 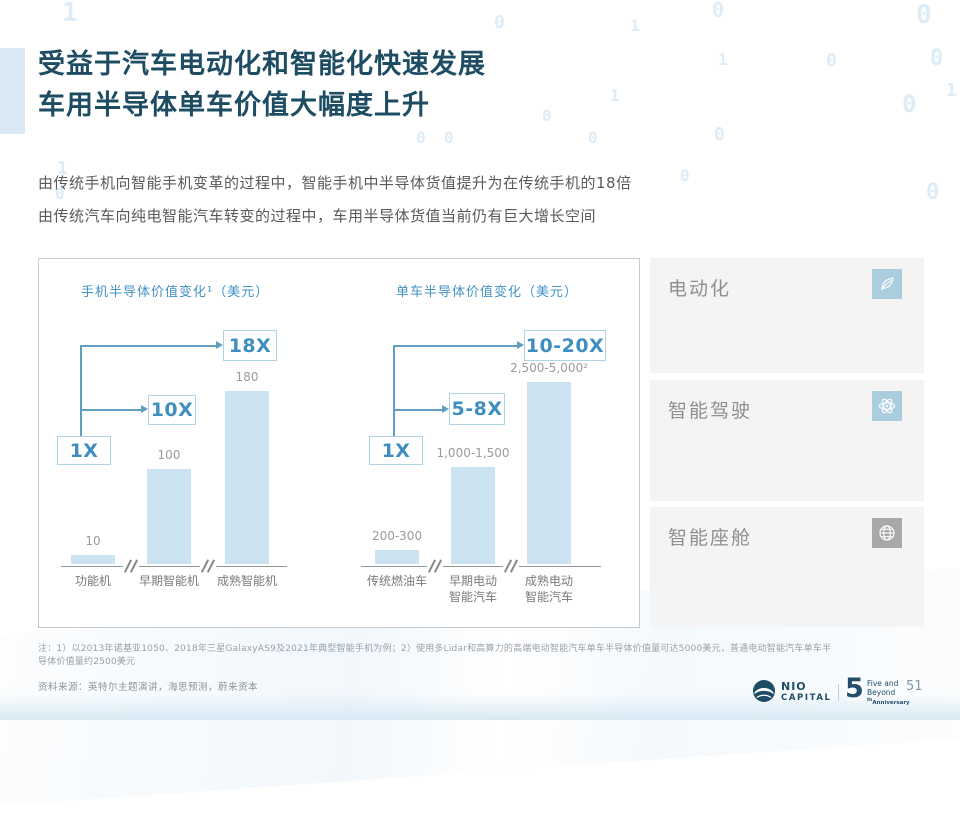 I want to click on bar-early-smartphone: 100, so click(x=169, y=506).